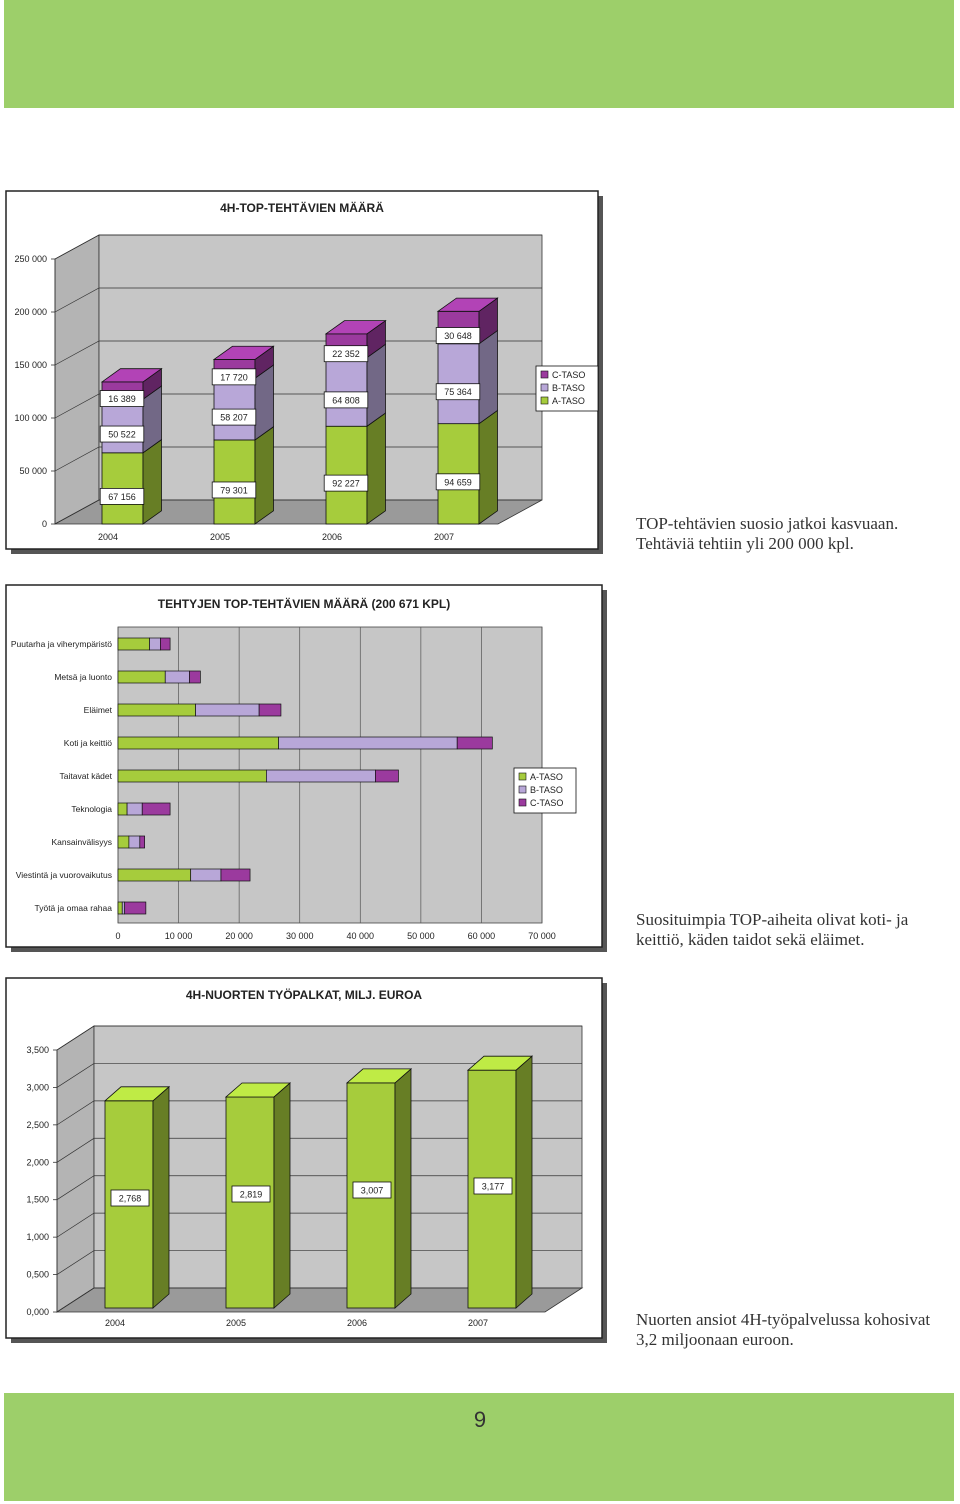 This screenshot has height=1504, width=960. What do you see at coordinates (37, 1087) in the screenshot?
I see `y-tick-label: 3,000` at bounding box center [37, 1087].